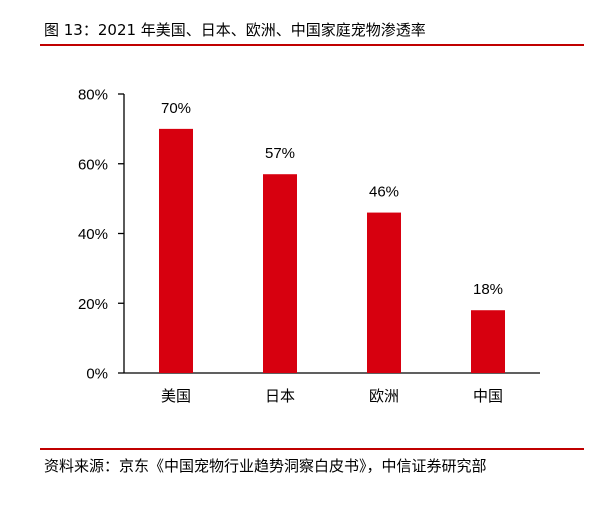 This screenshot has width=600, height=522. Describe the element at coordinates (488, 396) in the screenshot. I see `x-tick-label: 中国` at that location.